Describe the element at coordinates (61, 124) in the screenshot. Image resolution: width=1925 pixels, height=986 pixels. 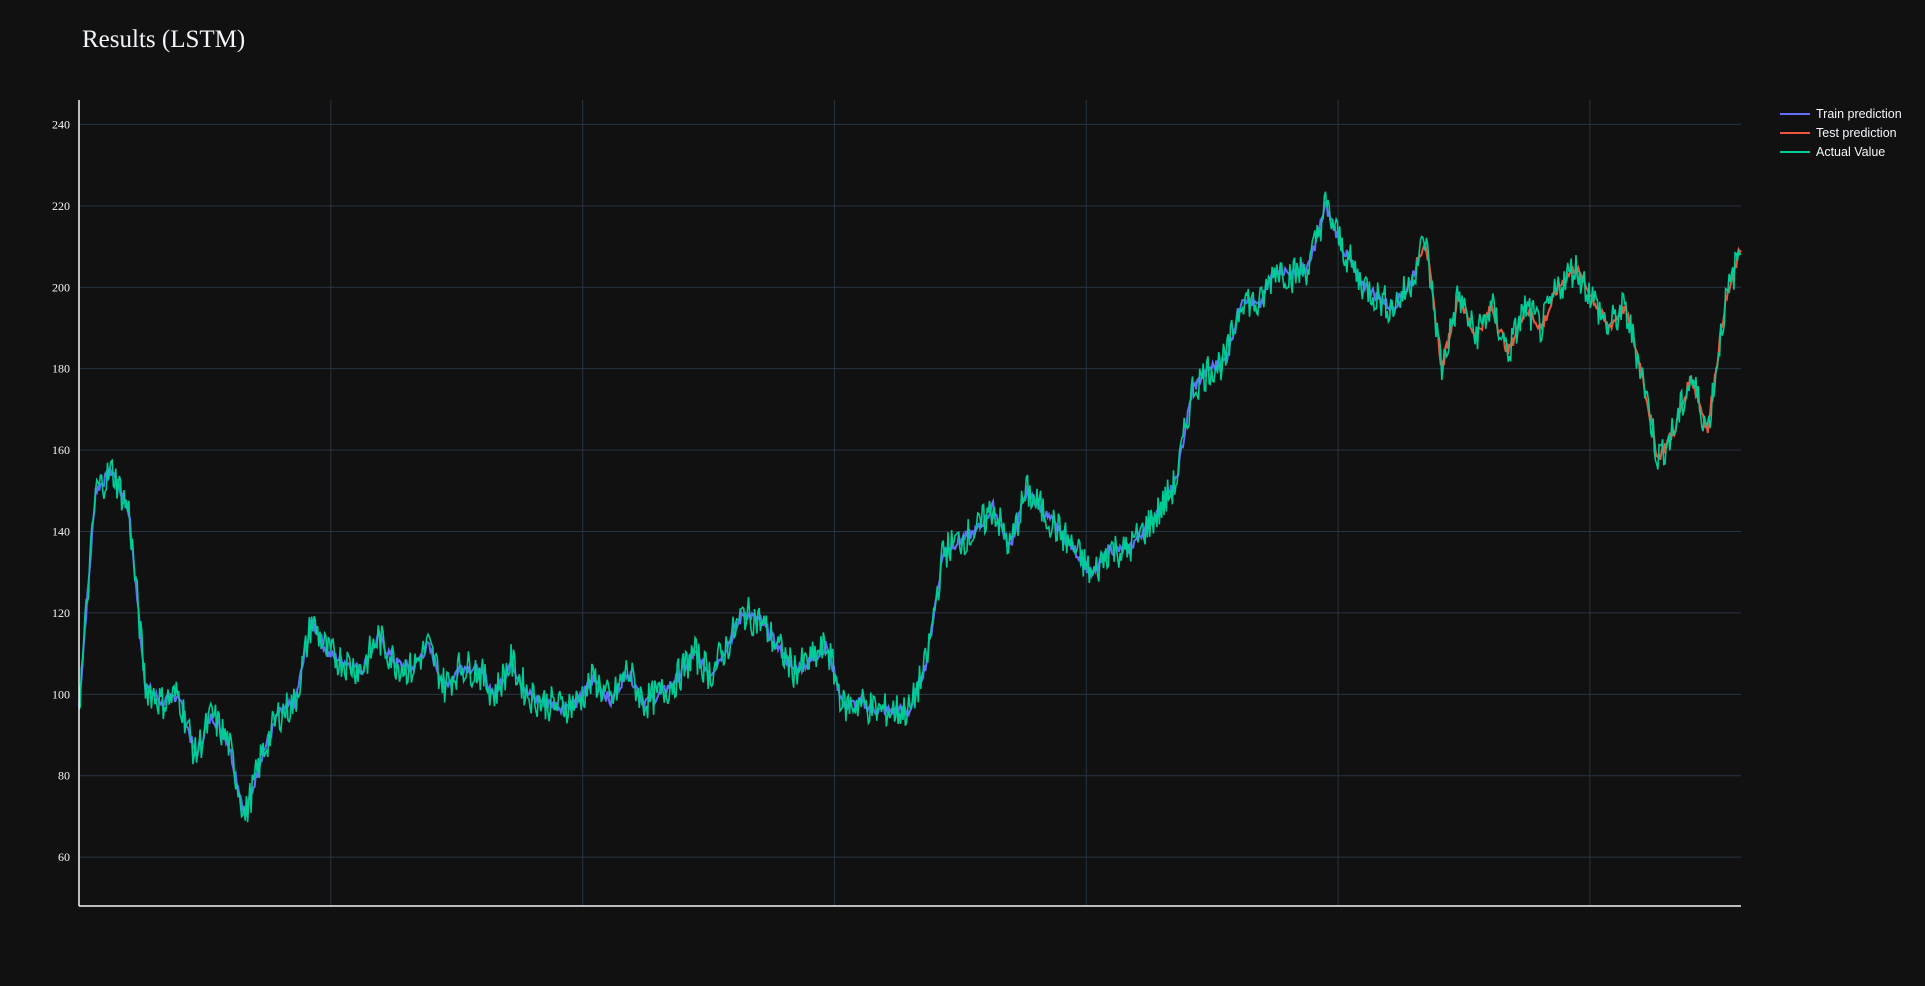
I see `y-tick-label: 240` at that location.